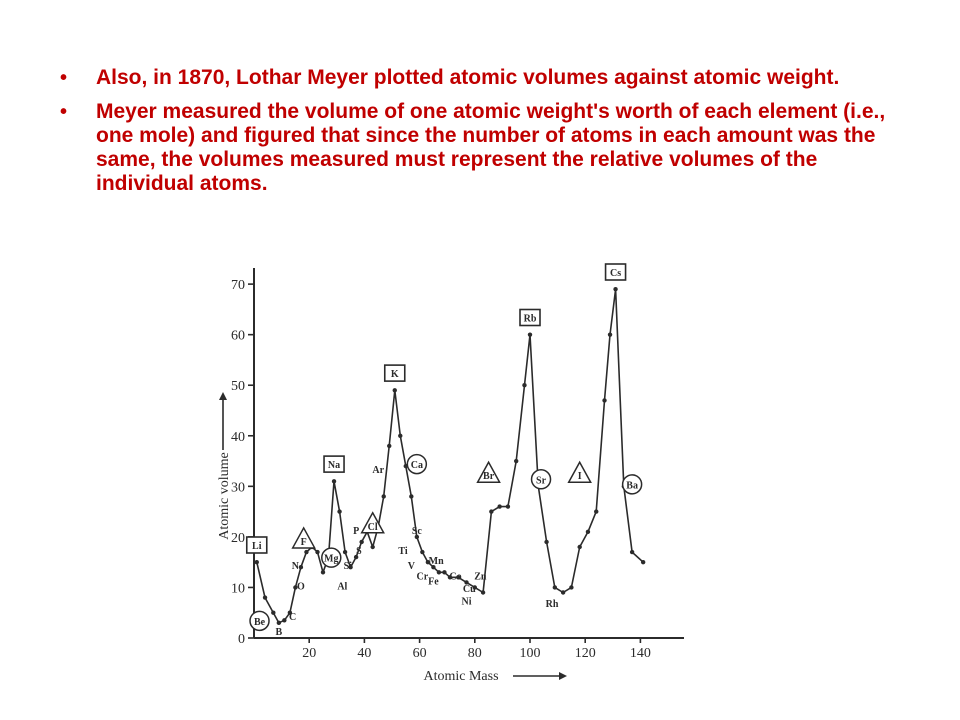  What do you see at coordinates (359, 551) in the screenshot?
I see `element-label: S` at bounding box center [359, 551].